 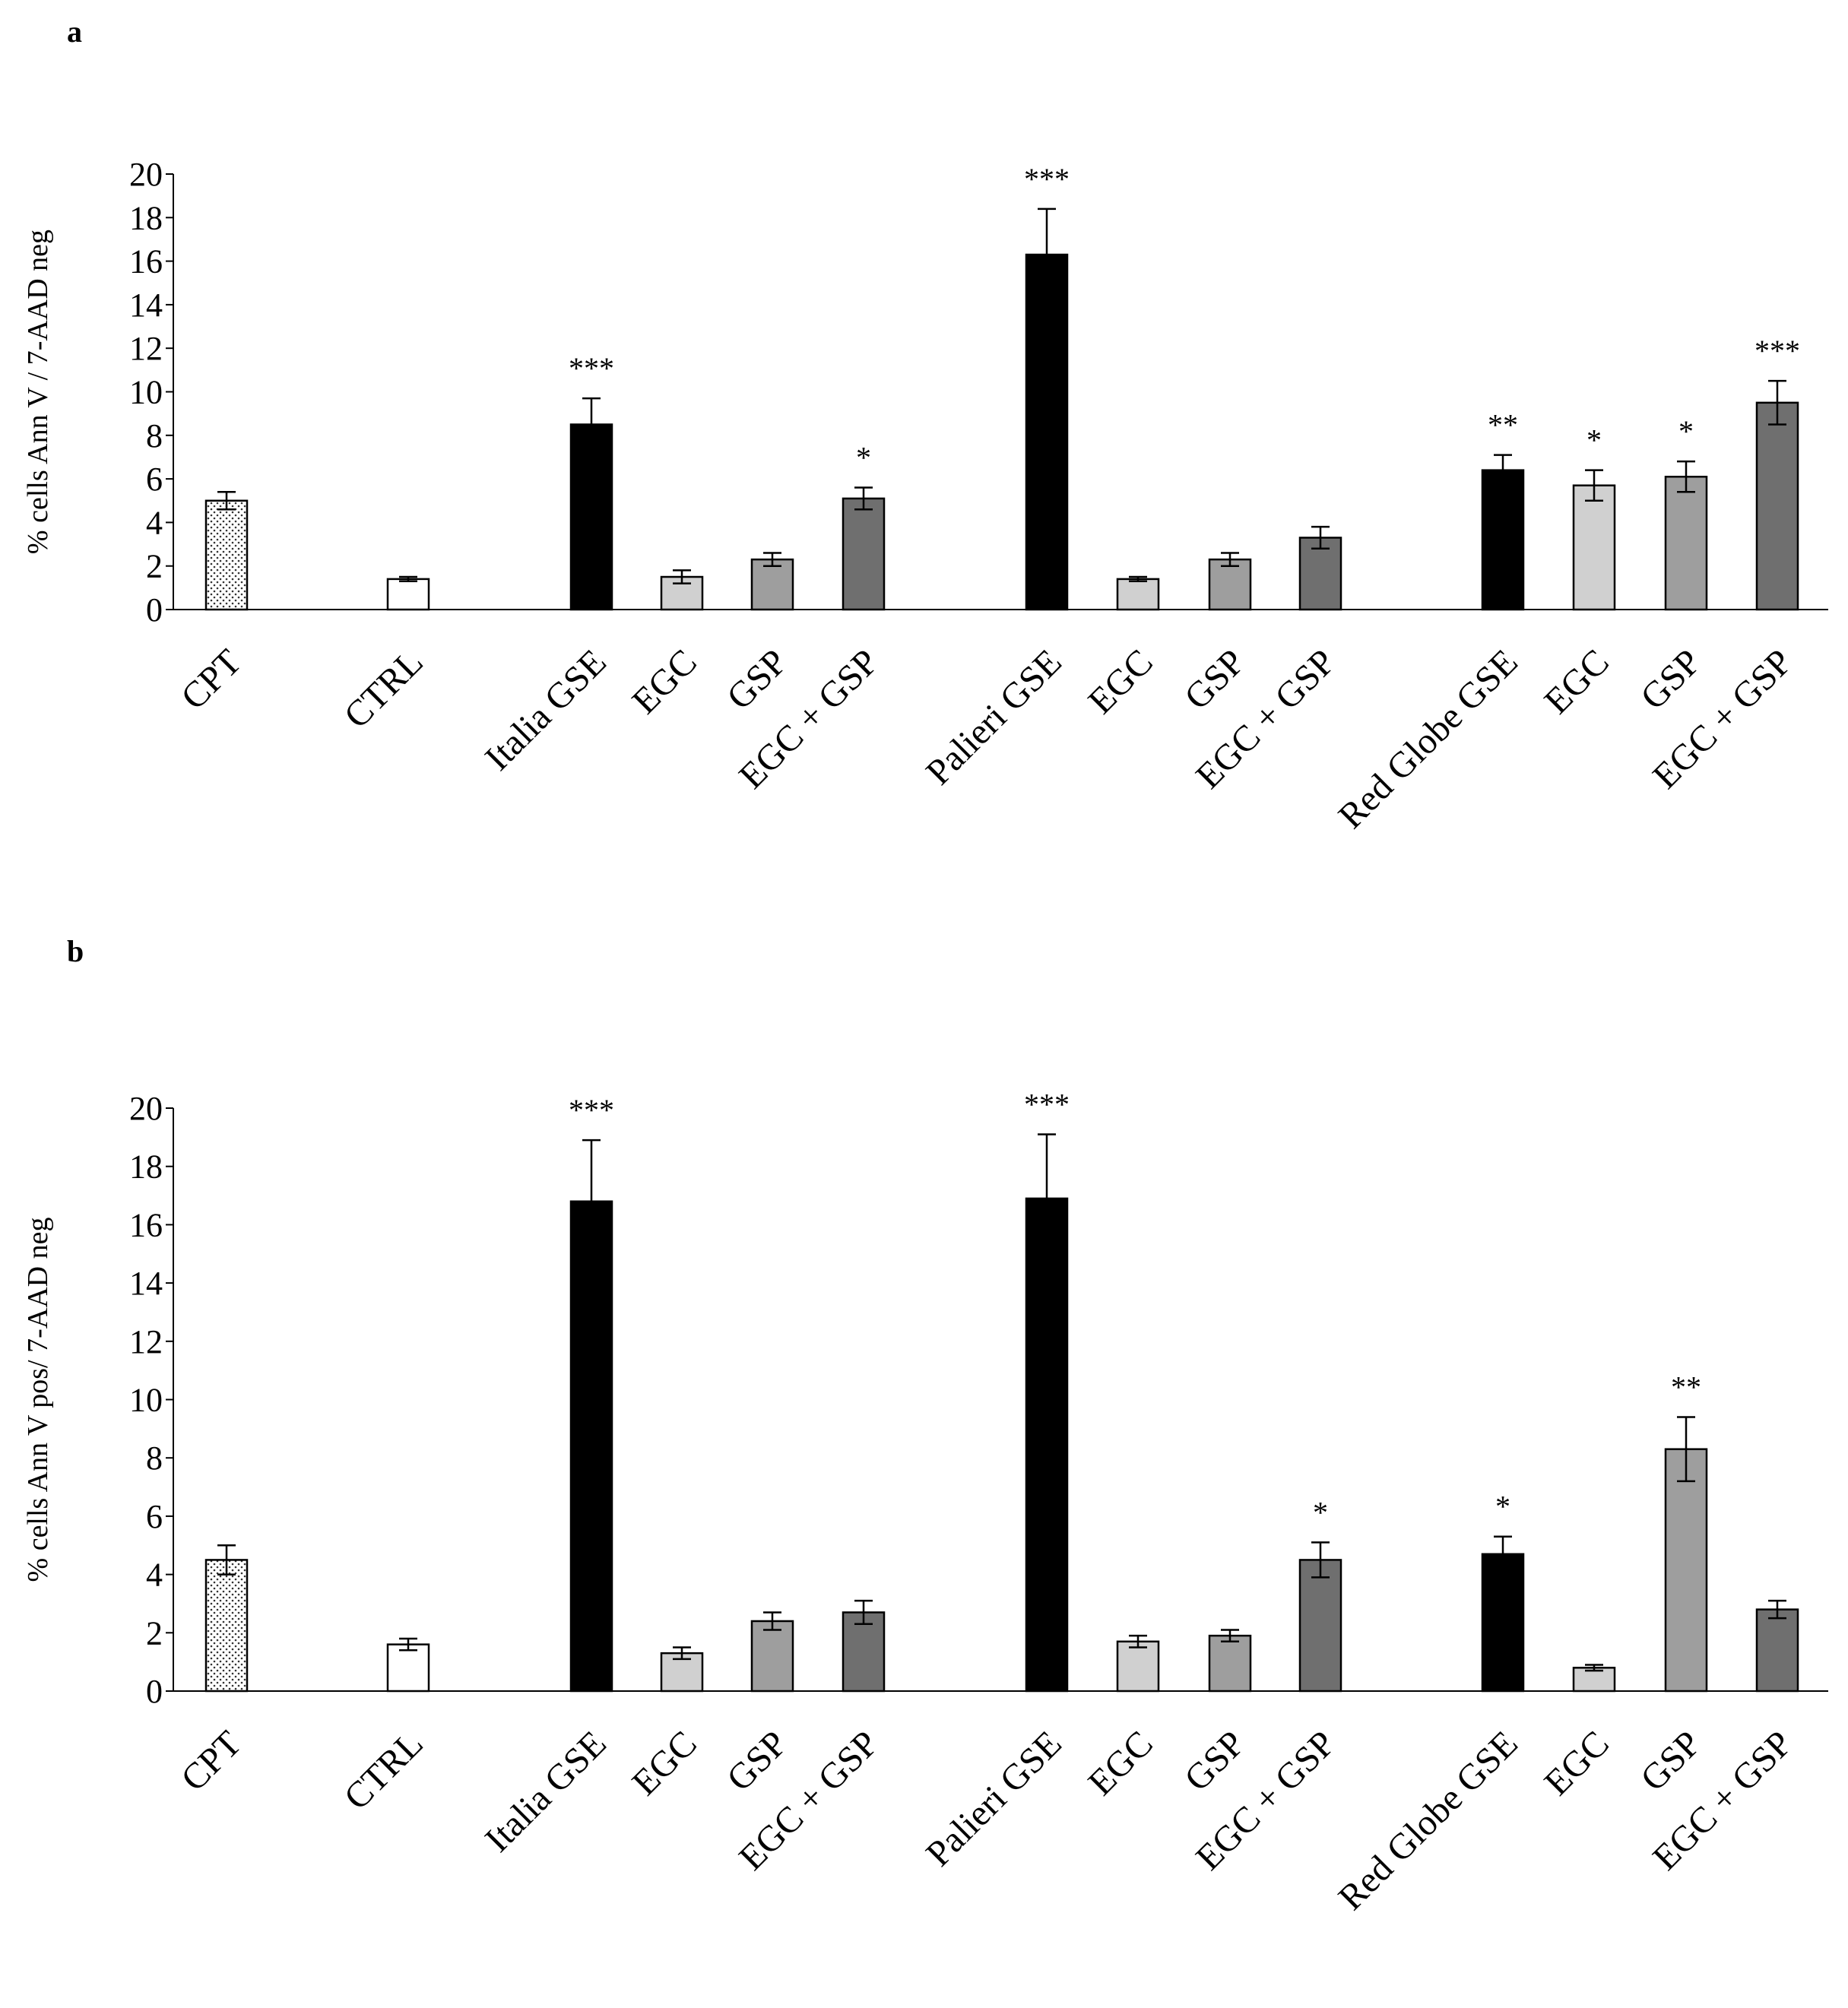 I want to click on y-axis-label: % cells Ann V / 7-AAD neg, so click(x=38, y=392).